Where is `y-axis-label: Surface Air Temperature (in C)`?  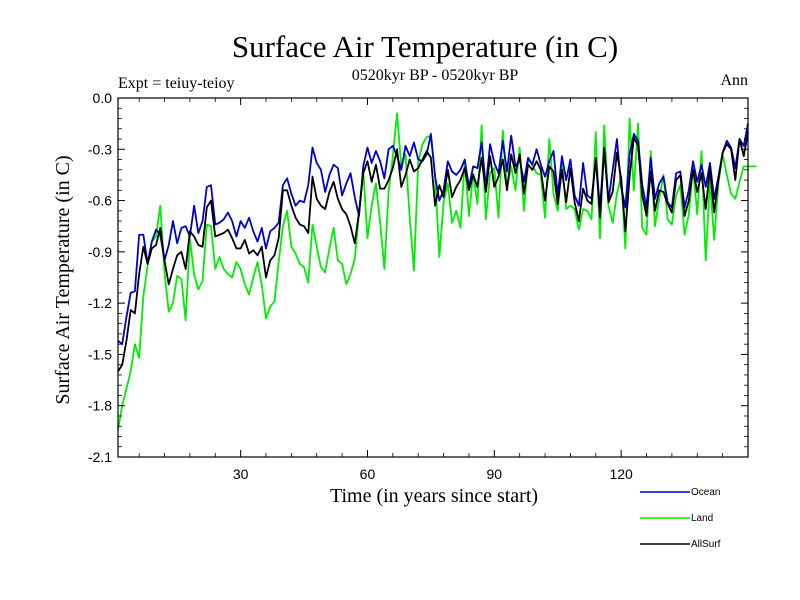 y-axis-label: Surface Air Temperature (in C) is located at coordinates (63, 279).